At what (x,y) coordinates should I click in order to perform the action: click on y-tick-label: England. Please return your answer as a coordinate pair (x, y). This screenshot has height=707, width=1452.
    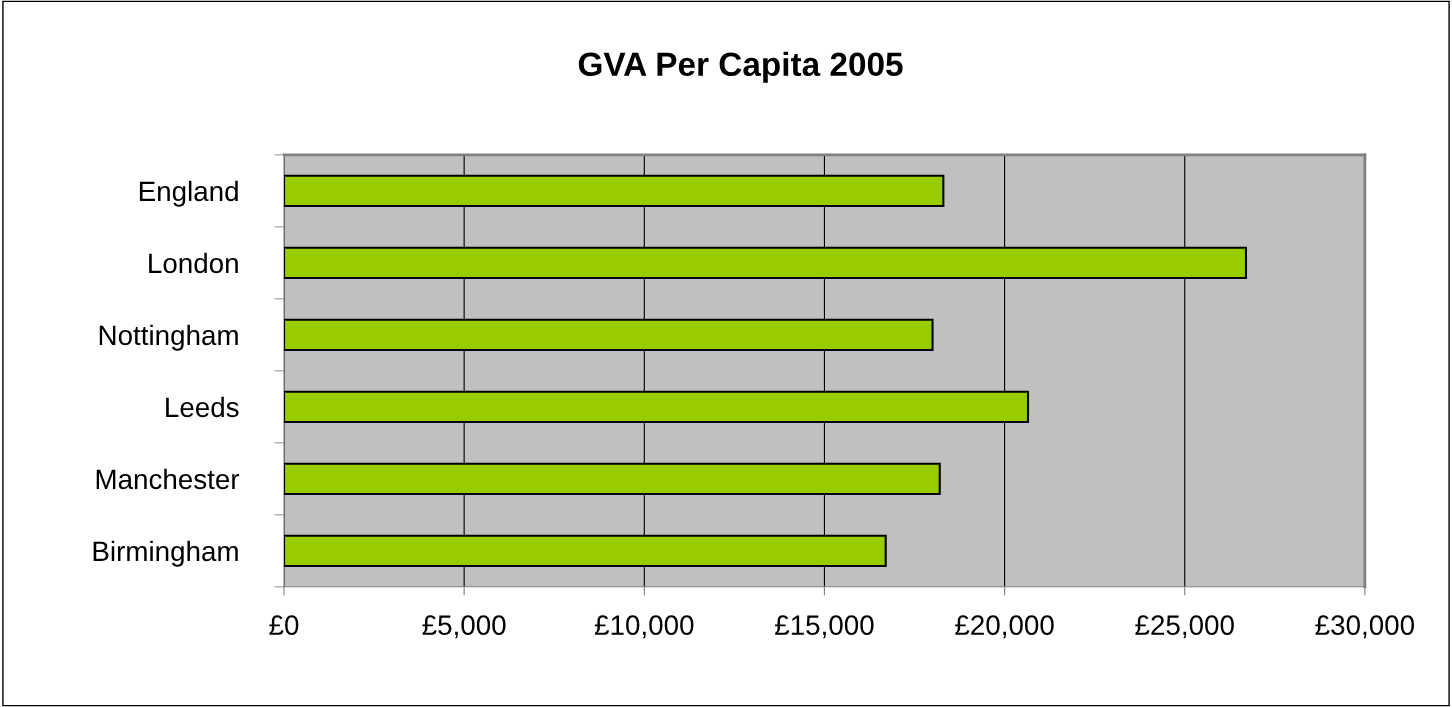
    Looking at the image, I should click on (188, 193).